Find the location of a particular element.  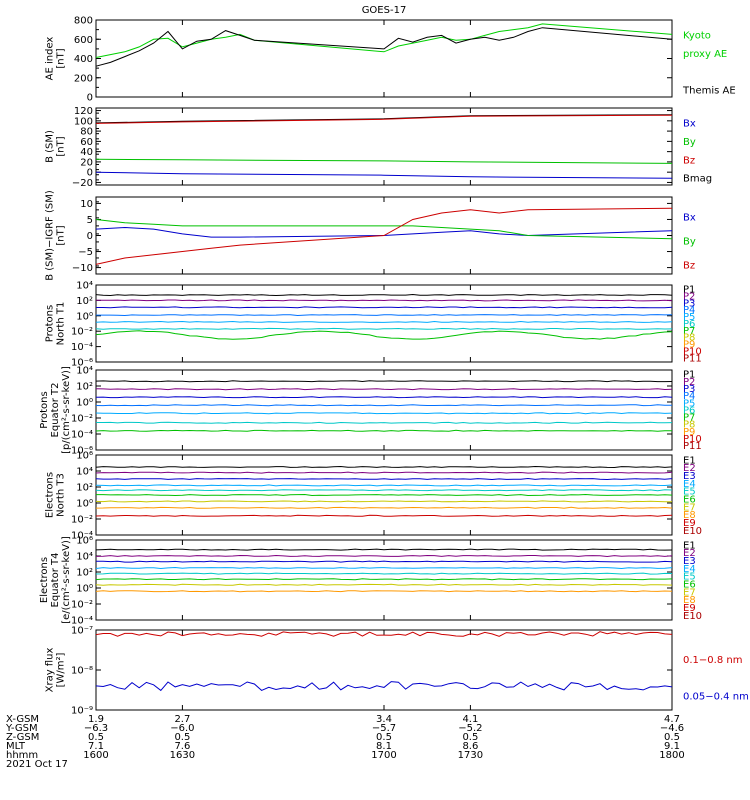

y-tick-label: 100 is located at coordinates (83, 121).